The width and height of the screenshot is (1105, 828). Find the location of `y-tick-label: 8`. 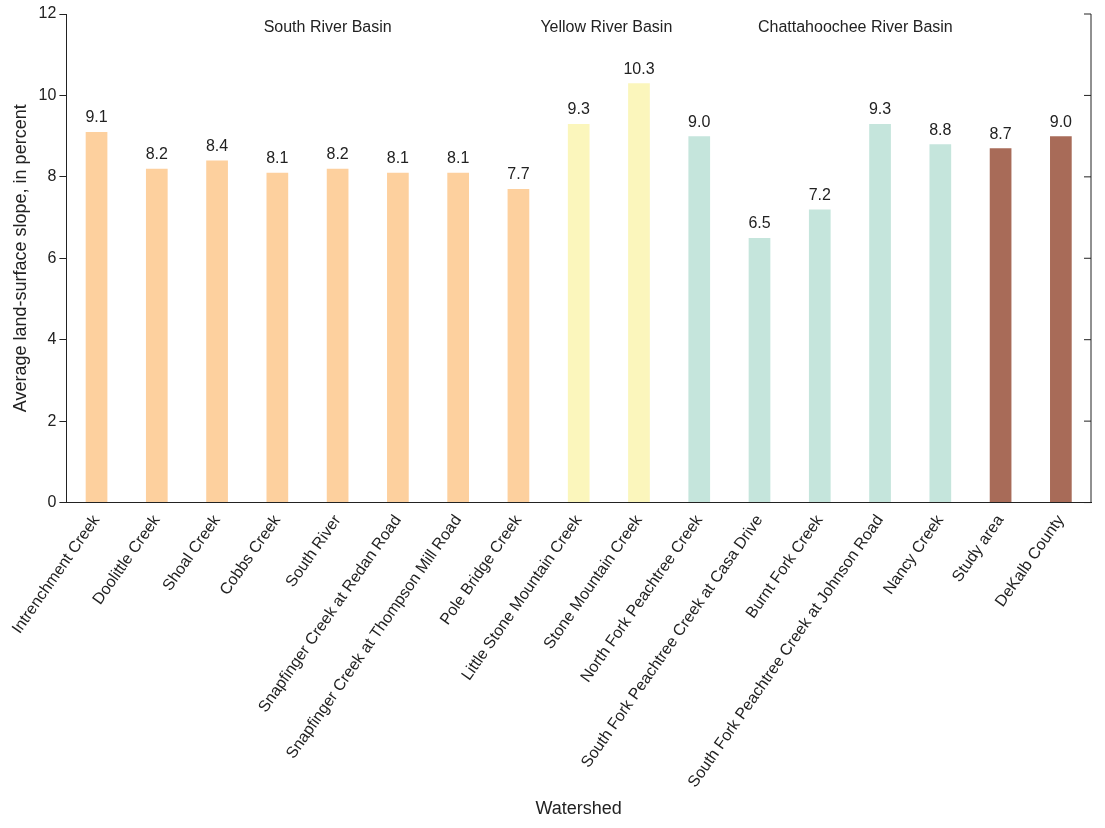

y-tick-label: 8 is located at coordinates (52, 176).